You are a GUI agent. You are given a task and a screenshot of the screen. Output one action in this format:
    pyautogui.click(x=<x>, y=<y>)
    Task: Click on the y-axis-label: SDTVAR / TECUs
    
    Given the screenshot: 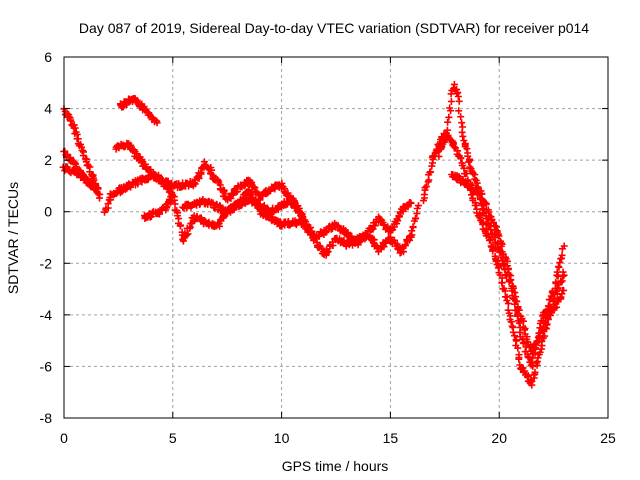 What is the action you would take?
    pyautogui.click(x=13, y=238)
    